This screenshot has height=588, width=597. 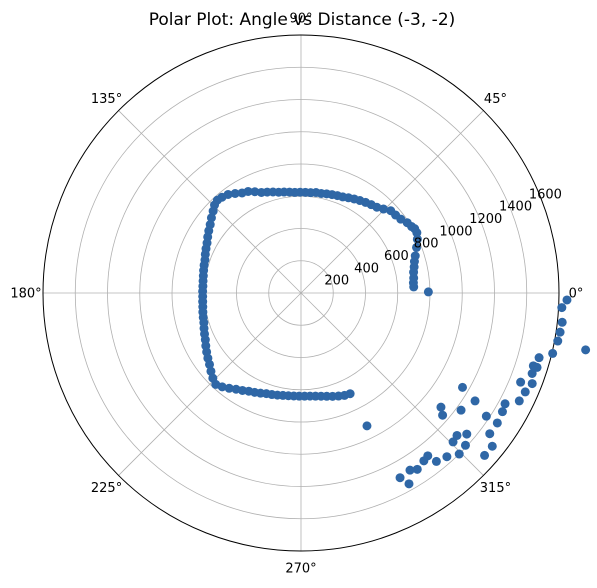 I want to click on radial-tick-label: 200, so click(x=336, y=281).